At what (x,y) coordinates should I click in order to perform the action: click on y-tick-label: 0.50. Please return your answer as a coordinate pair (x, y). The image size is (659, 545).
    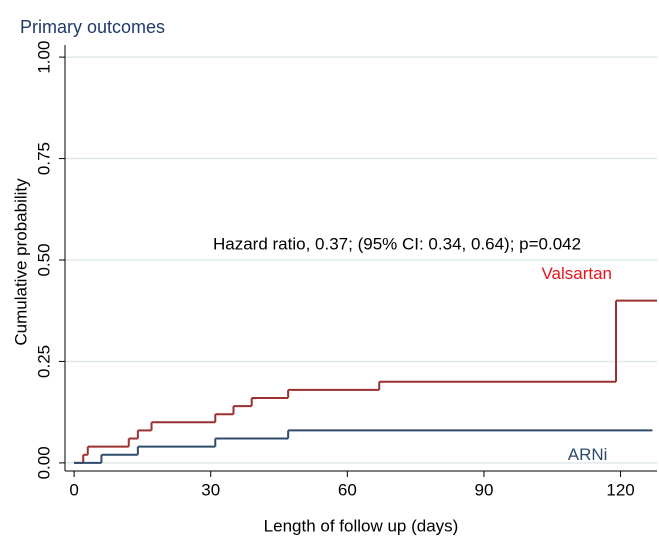
    Looking at the image, I should click on (43, 259).